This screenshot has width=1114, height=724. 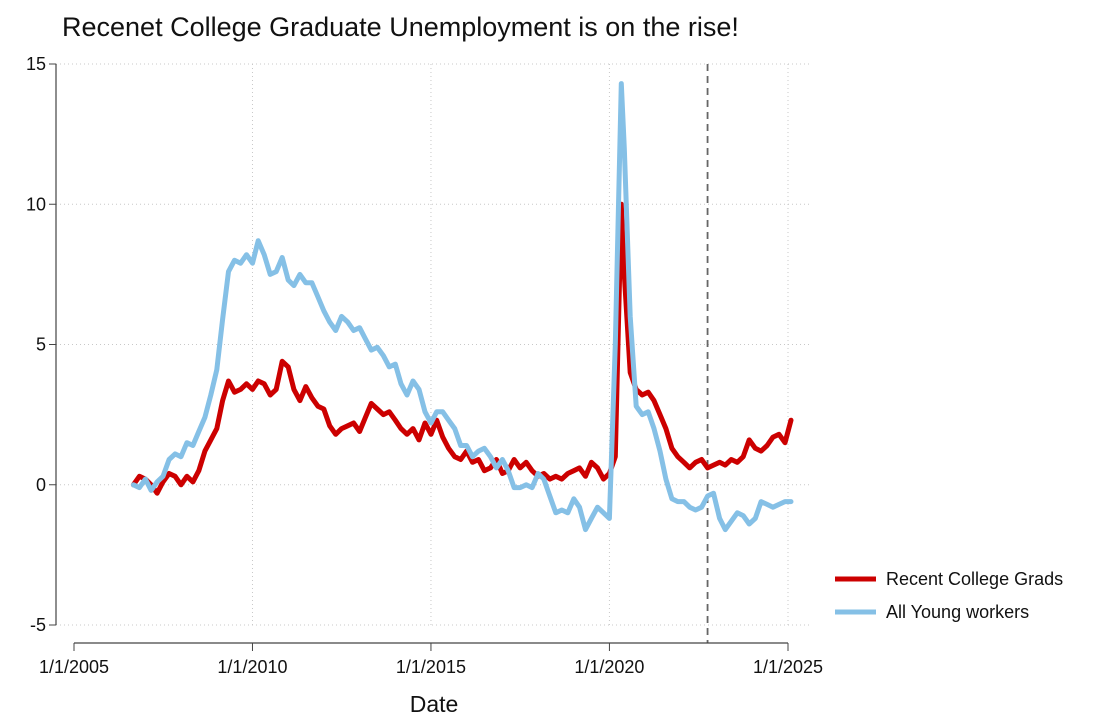 What do you see at coordinates (609, 667) in the screenshot?
I see `x-tick-label: 1/1/2020` at bounding box center [609, 667].